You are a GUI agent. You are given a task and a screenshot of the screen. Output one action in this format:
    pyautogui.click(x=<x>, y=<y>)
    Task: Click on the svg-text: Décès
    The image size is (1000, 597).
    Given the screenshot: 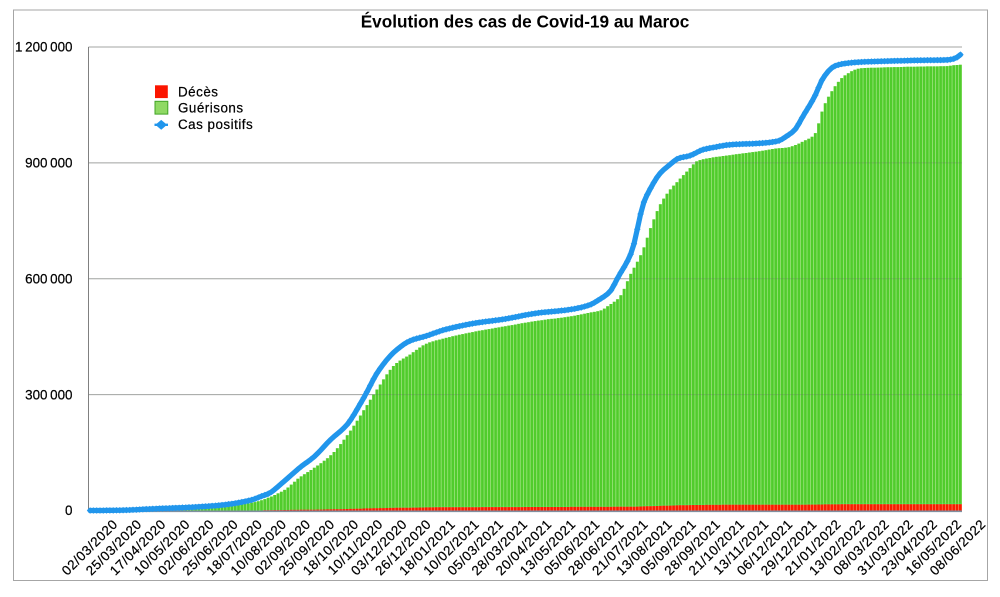 What is the action you would take?
    pyautogui.click(x=198, y=92)
    